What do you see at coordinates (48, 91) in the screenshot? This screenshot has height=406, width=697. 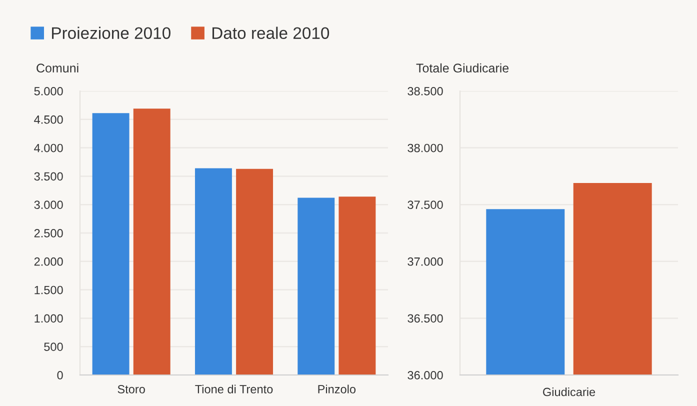 I see `y-tick-label: 5.000` at bounding box center [48, 91].